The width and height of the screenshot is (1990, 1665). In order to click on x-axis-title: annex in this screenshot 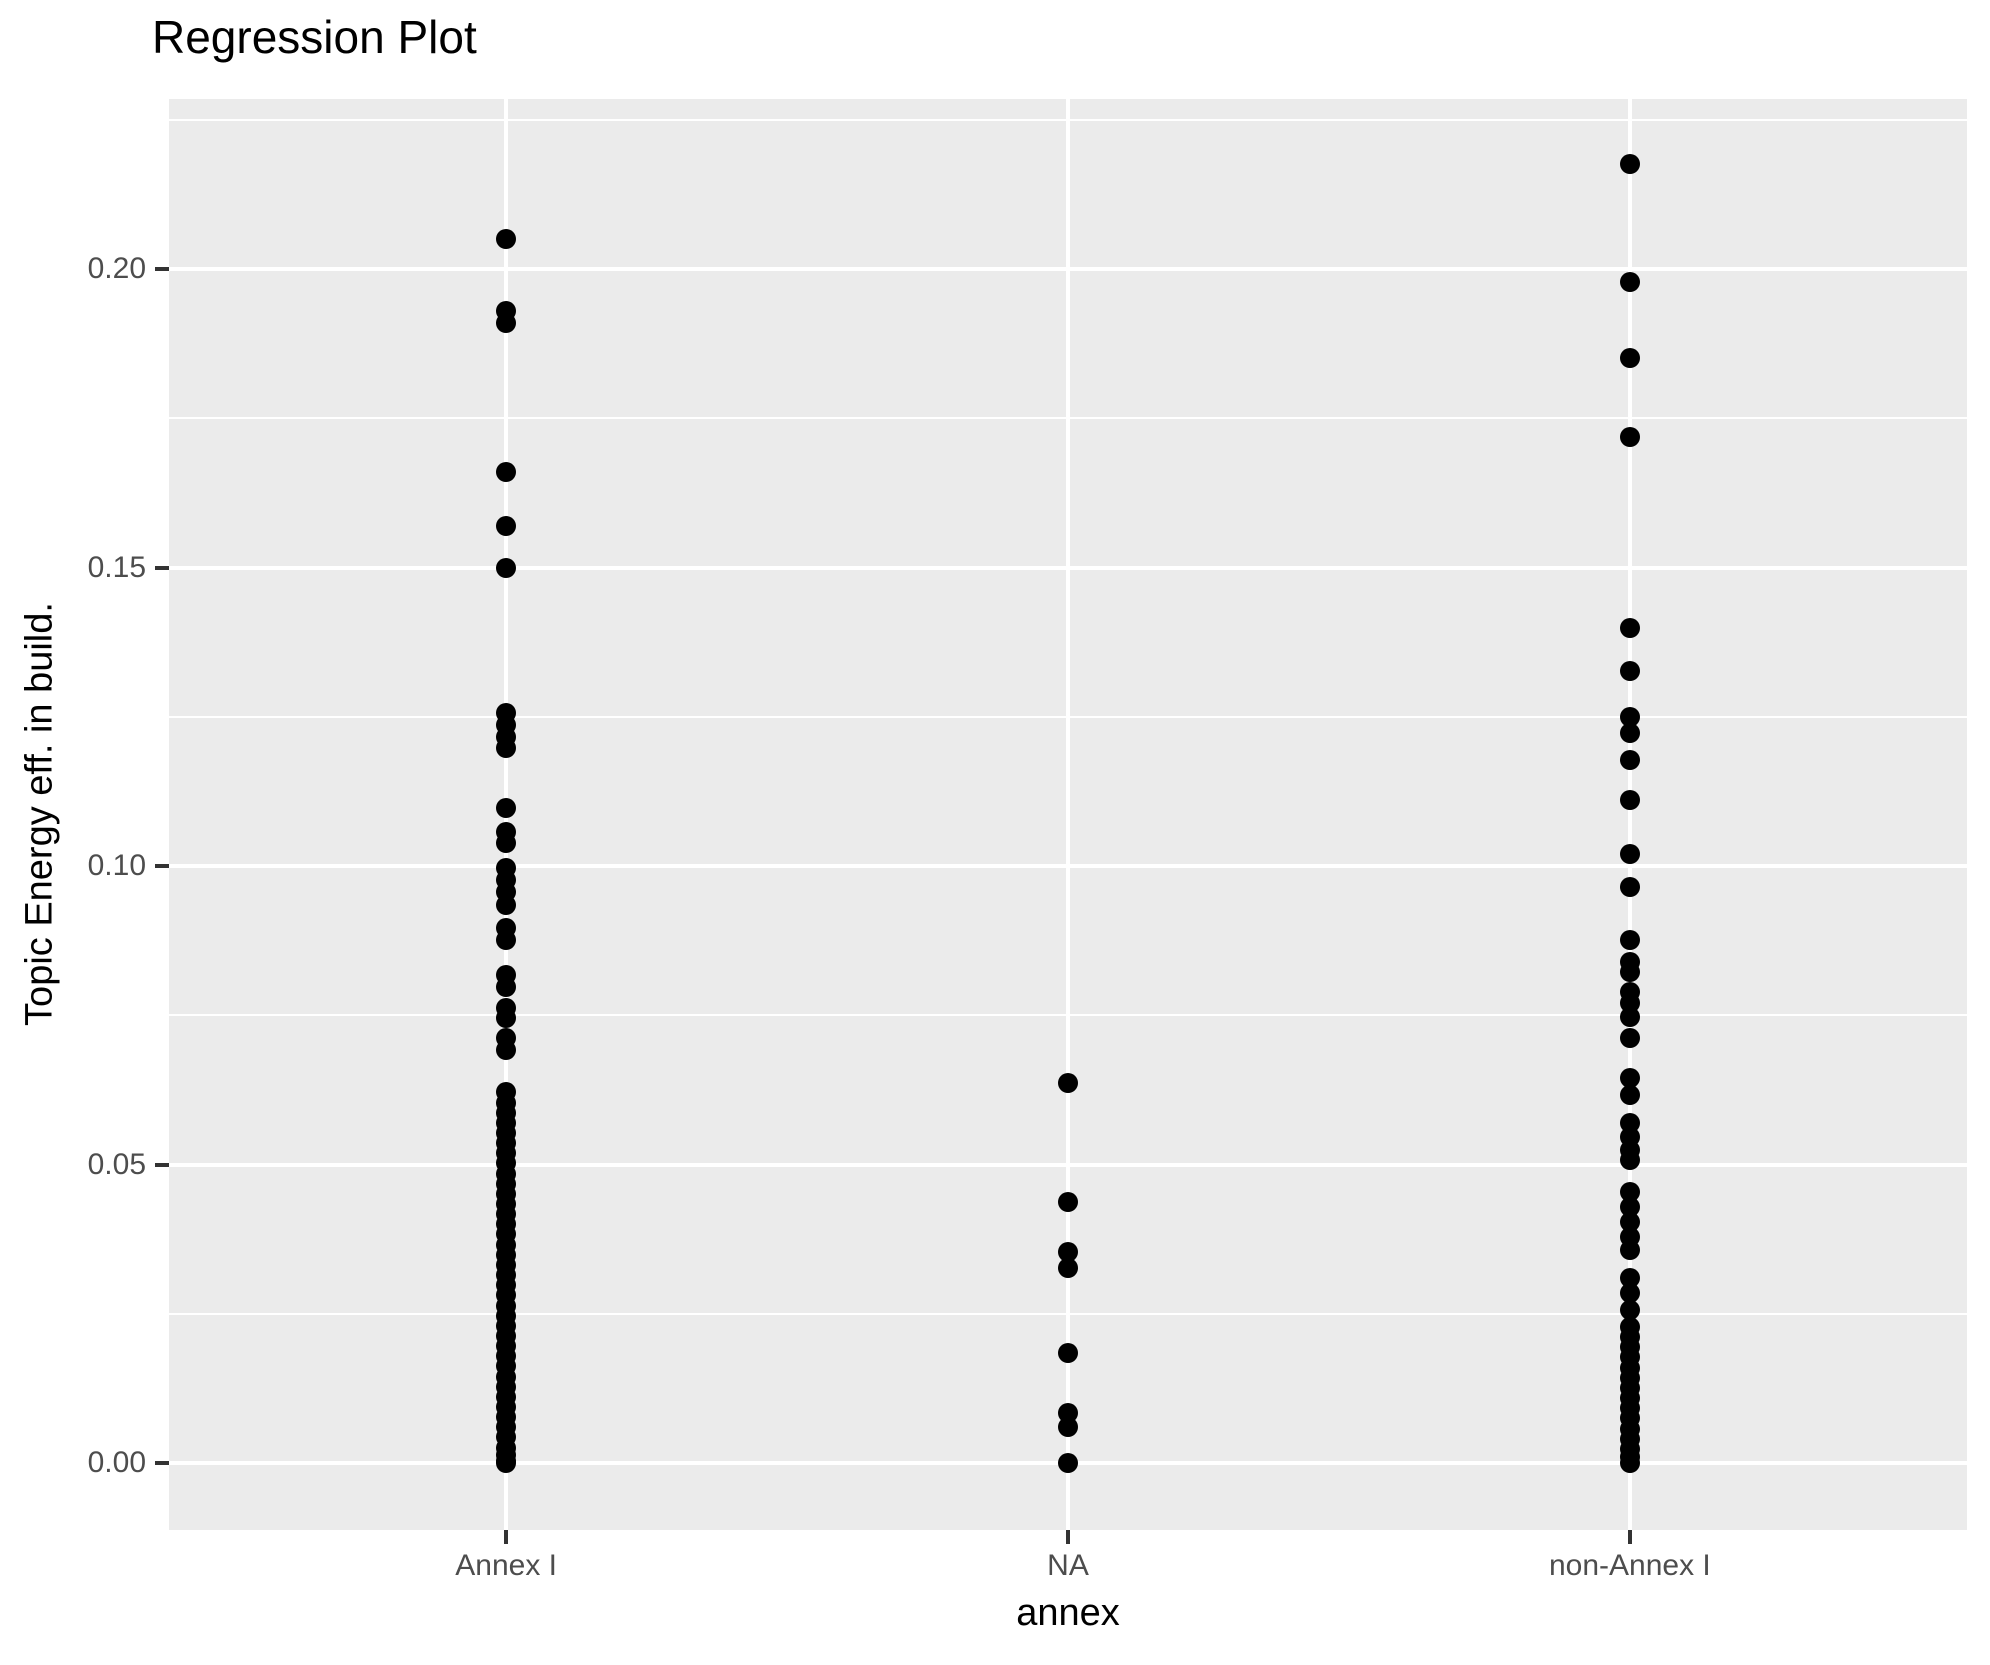, I will do `click(1068, 1613)`.